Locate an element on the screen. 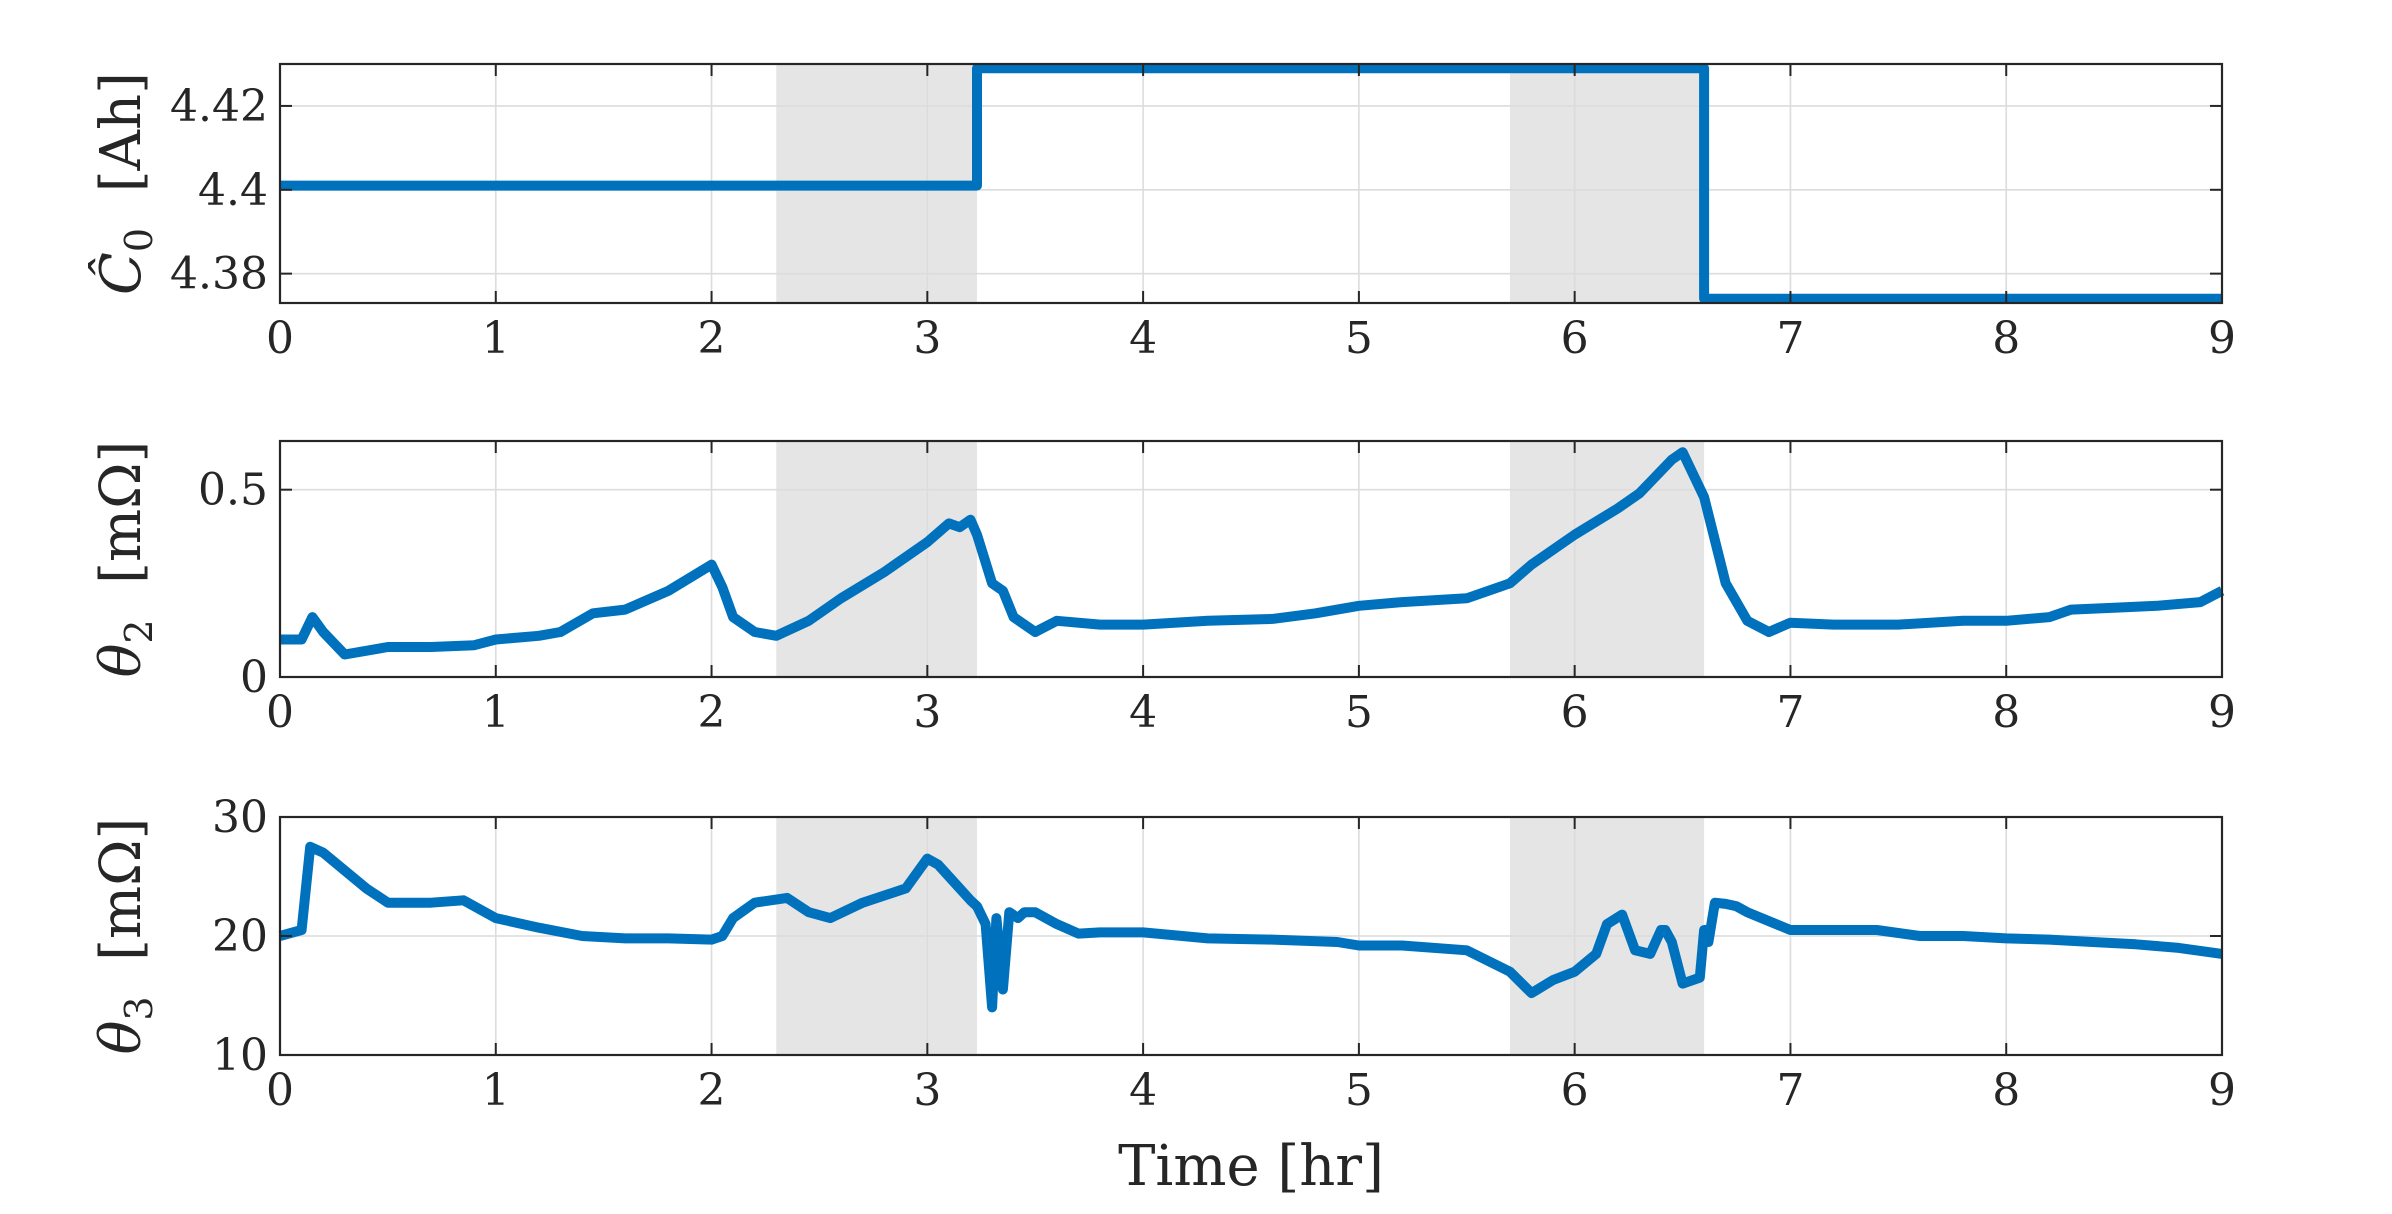  y-tick-label: 4.38 is located at coordinates (219, 274).